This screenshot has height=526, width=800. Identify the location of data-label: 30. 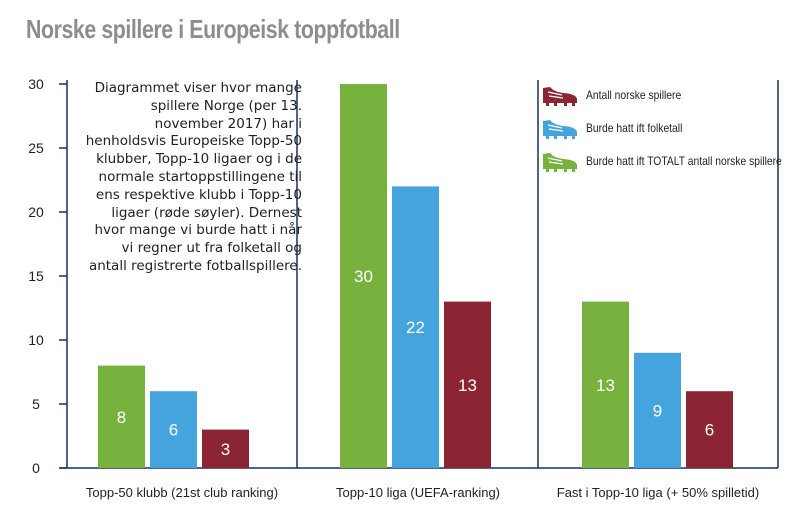
(363, 276).